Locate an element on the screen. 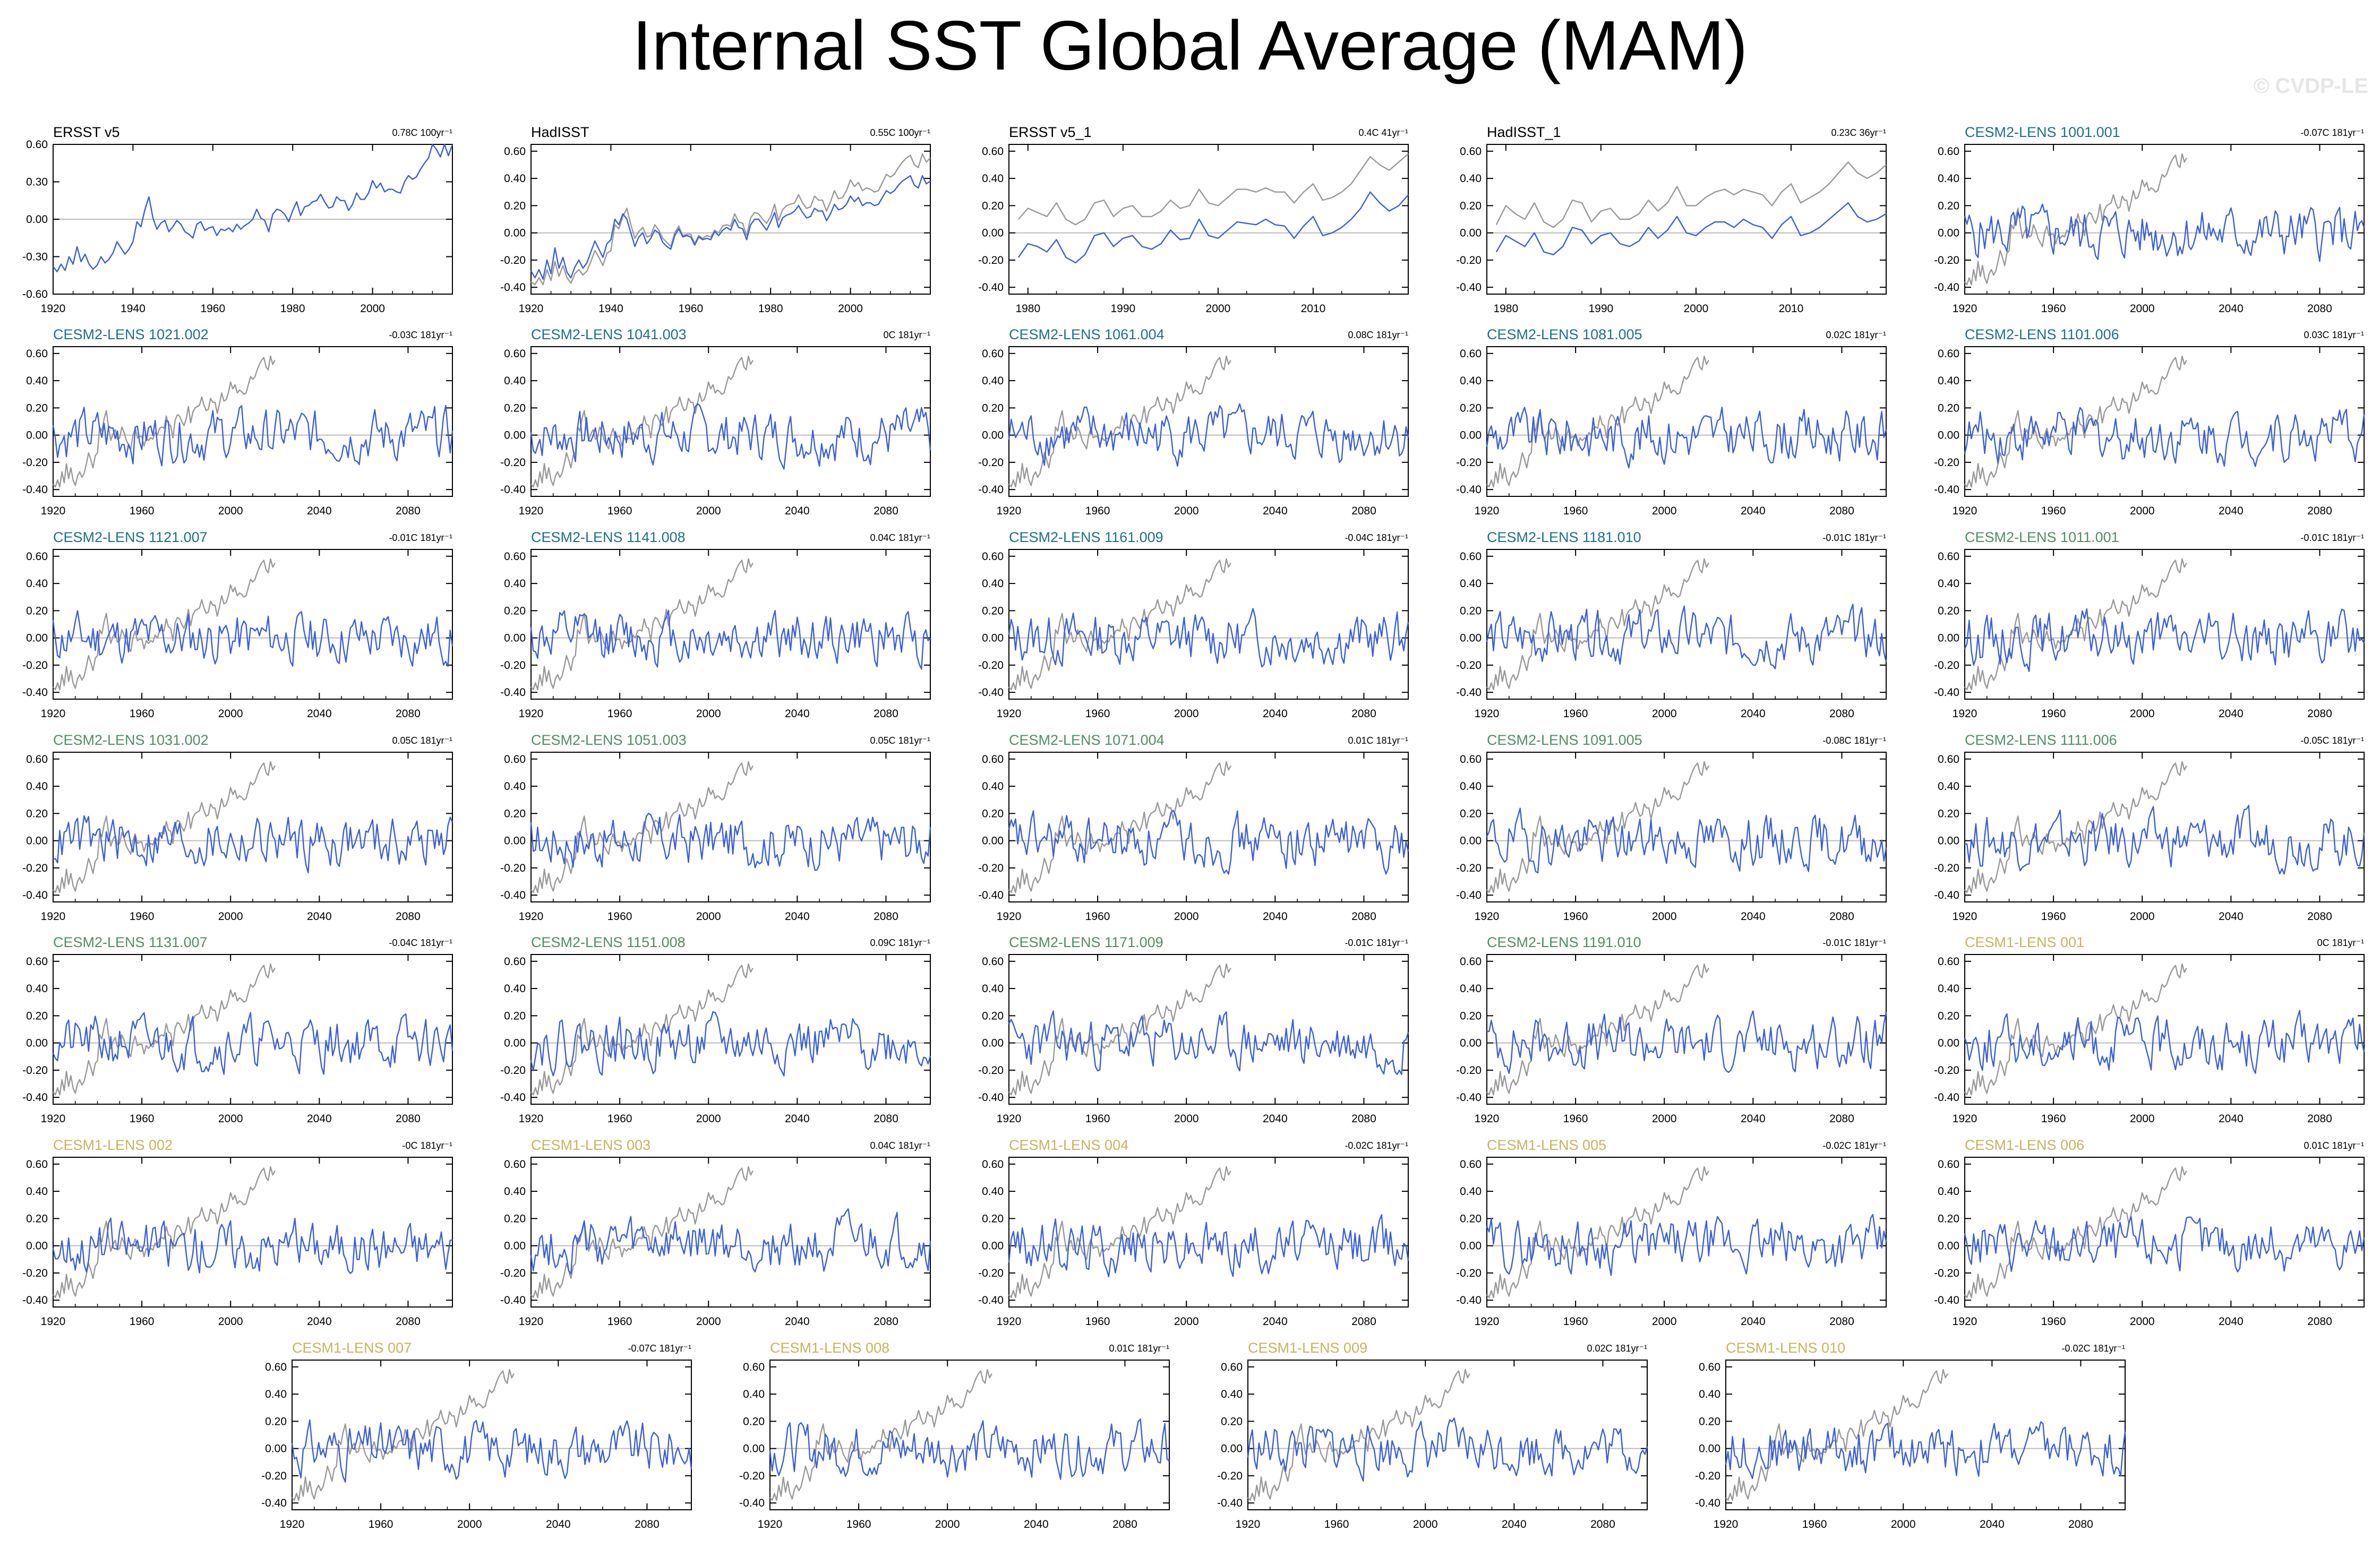  panel-trend-label: 0.01C 181yr⁻¹ is located at coordinates (1139, 1348).